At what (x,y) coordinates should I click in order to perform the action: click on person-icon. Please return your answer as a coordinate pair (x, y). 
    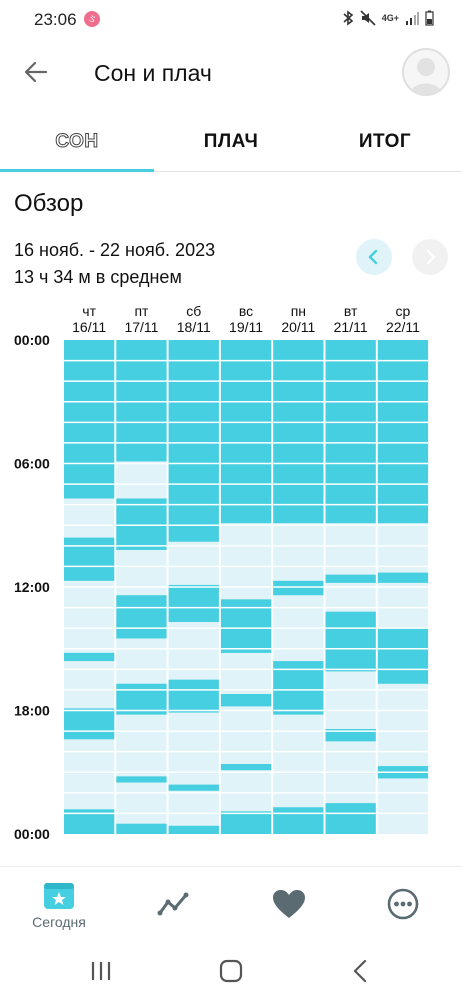
    Looking at the image, I should click on (426, 76).